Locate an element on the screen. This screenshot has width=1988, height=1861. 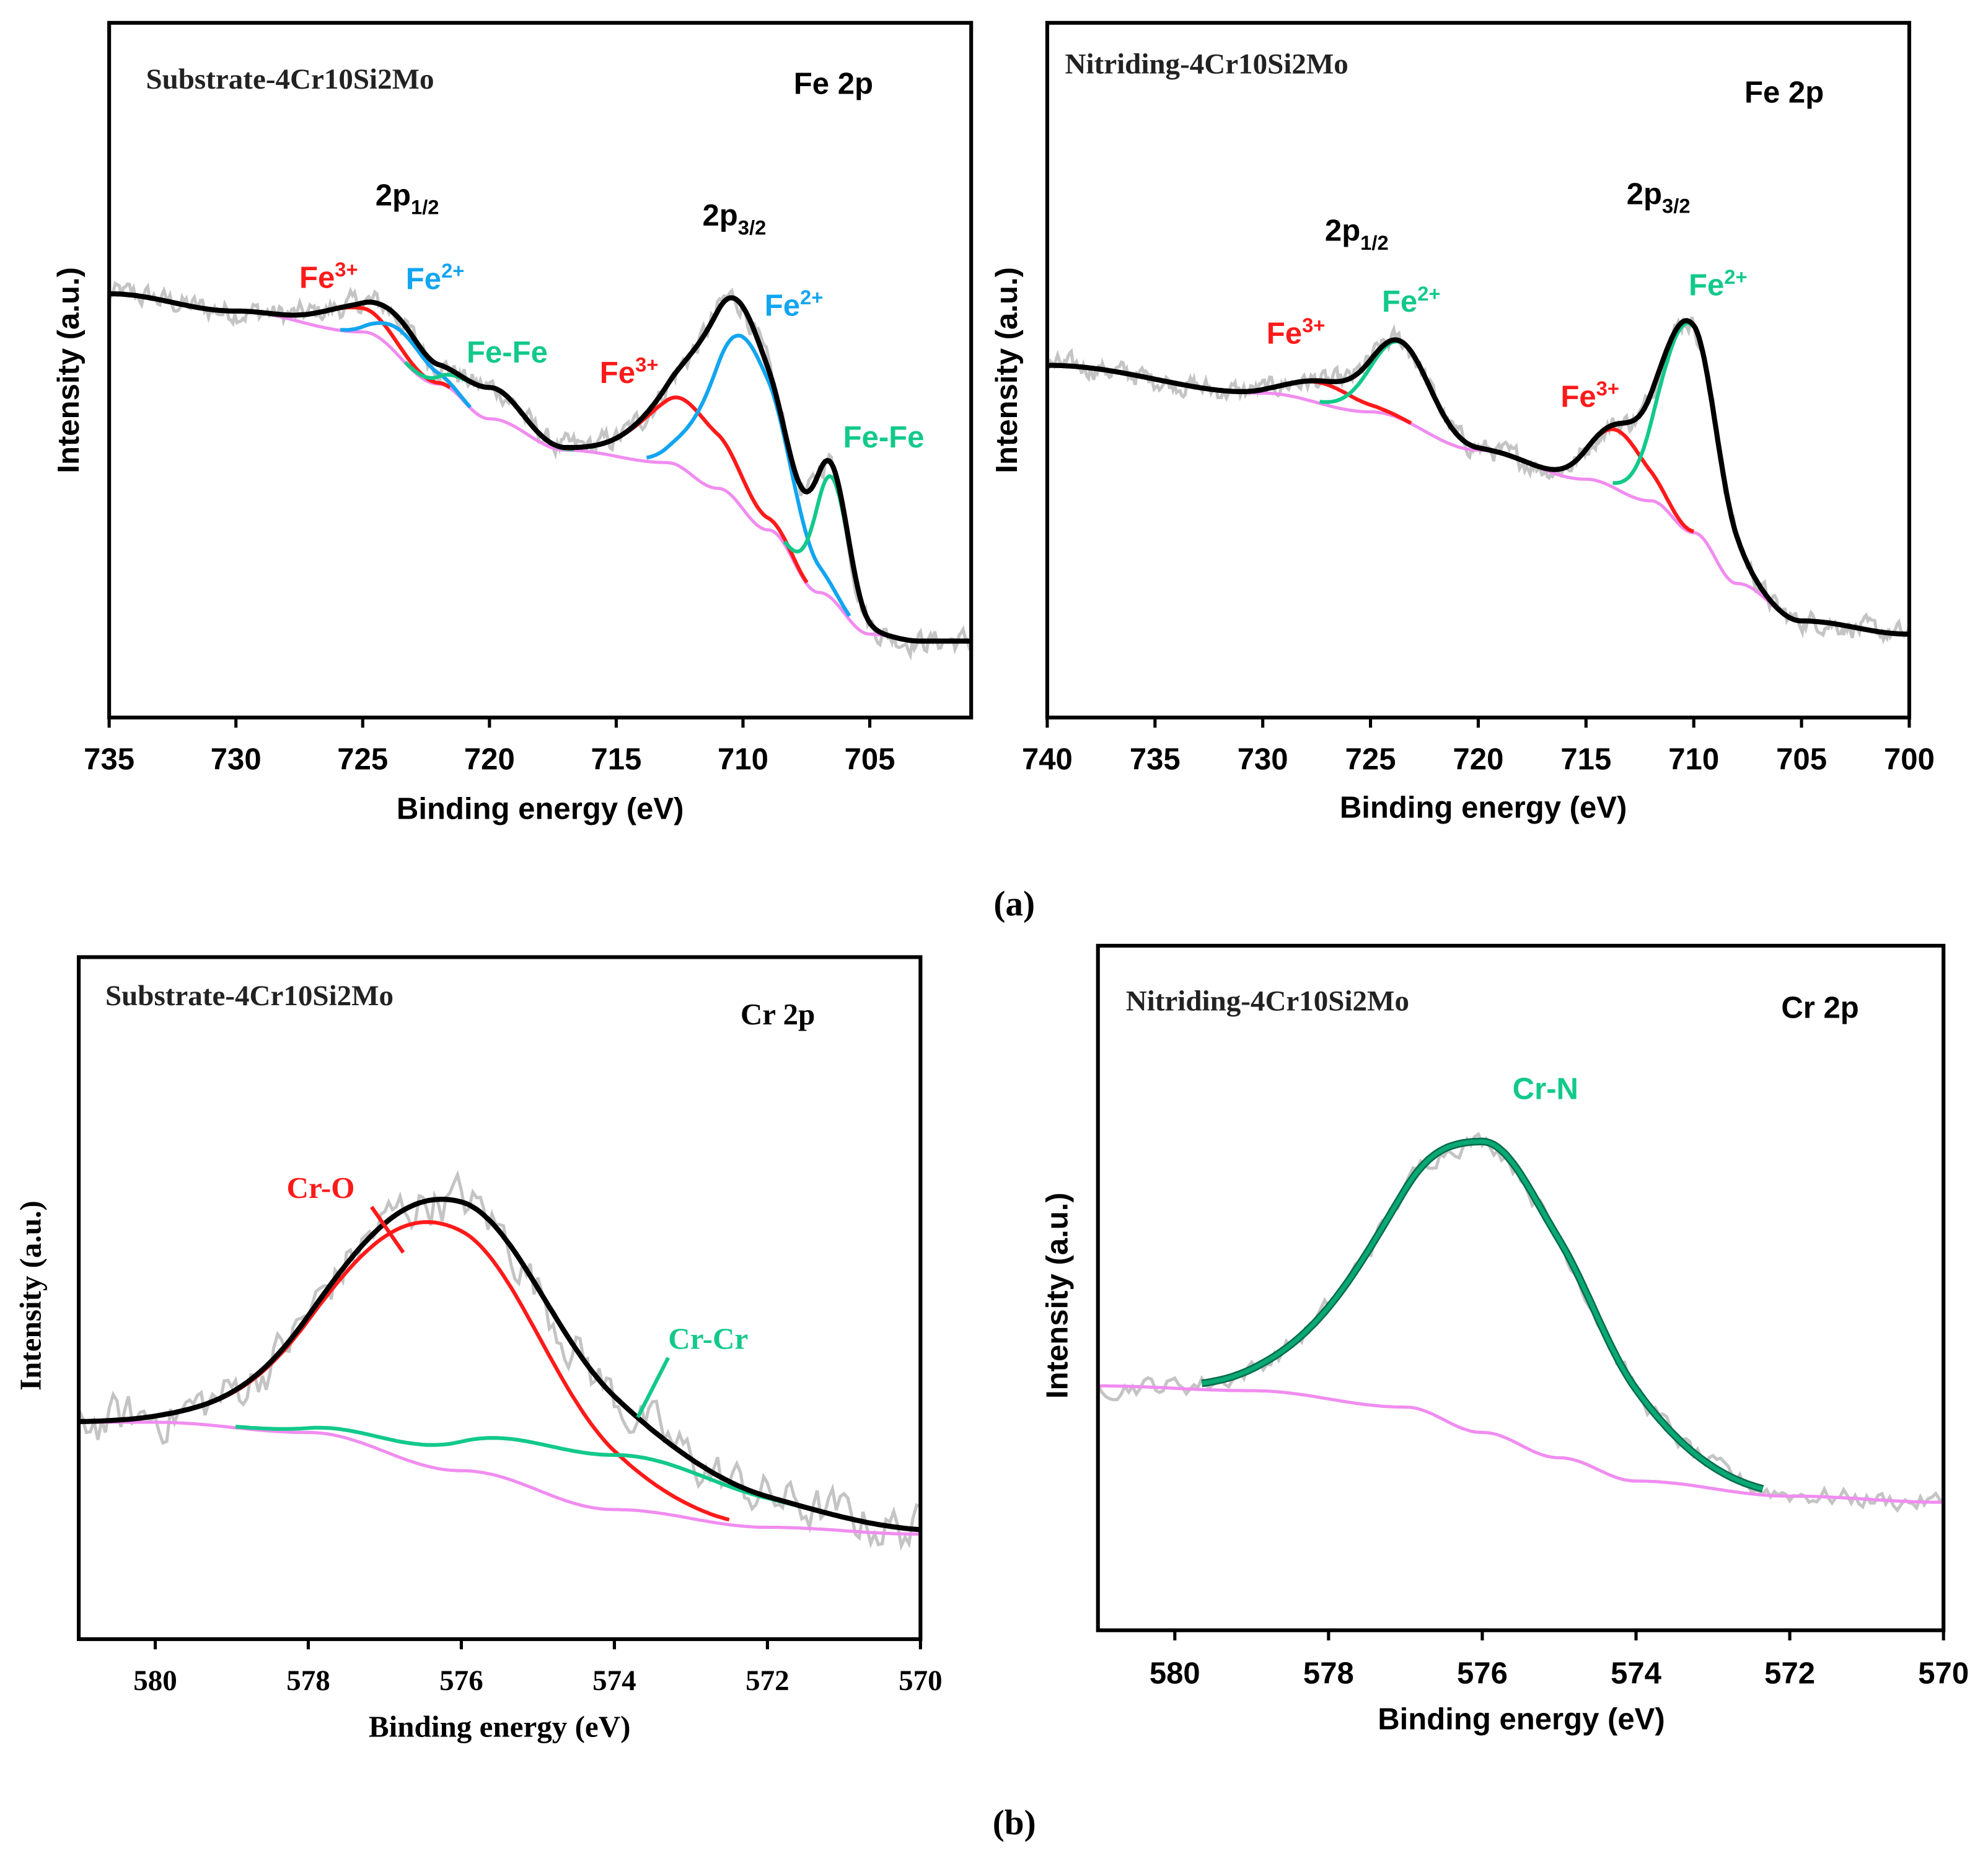
peak-annotation: Cr-N is located at coordinates (1545, 1089).